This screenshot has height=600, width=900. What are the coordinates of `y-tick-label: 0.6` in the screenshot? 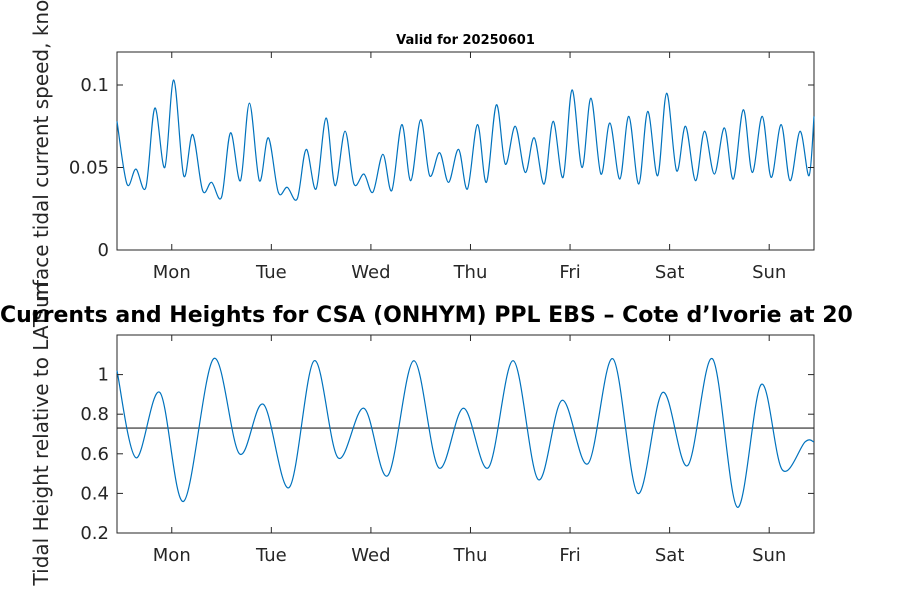 It's located at (94, 454).